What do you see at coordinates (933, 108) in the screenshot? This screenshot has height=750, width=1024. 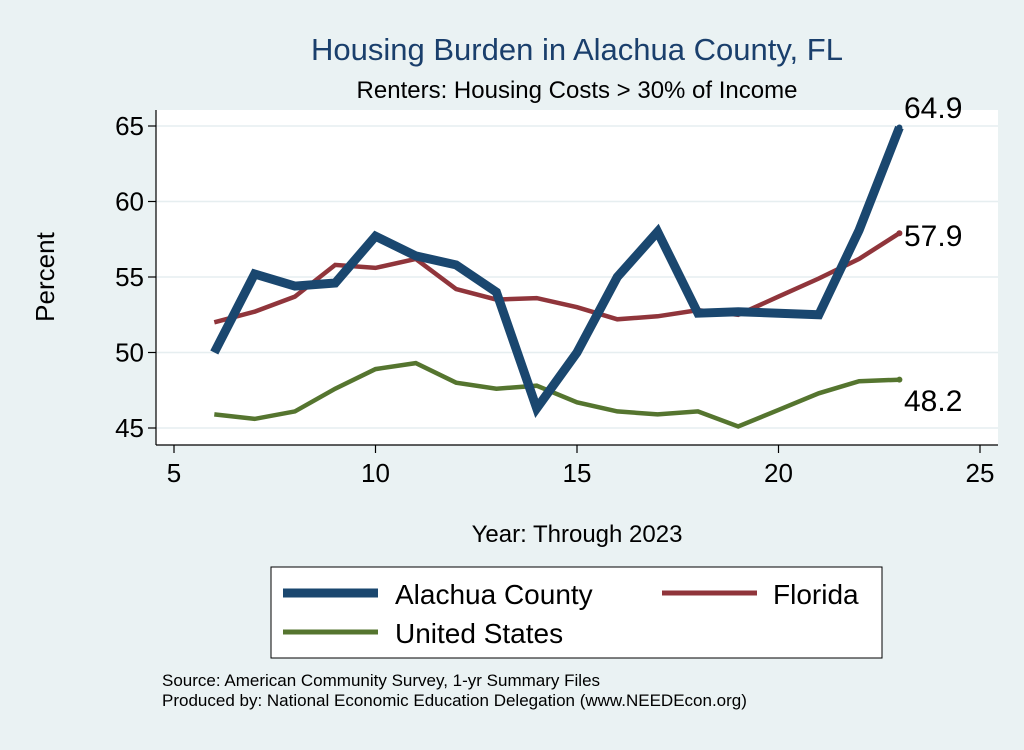 I see `end-label-alachua-county: 64.9` at bounding box center [933, 108].